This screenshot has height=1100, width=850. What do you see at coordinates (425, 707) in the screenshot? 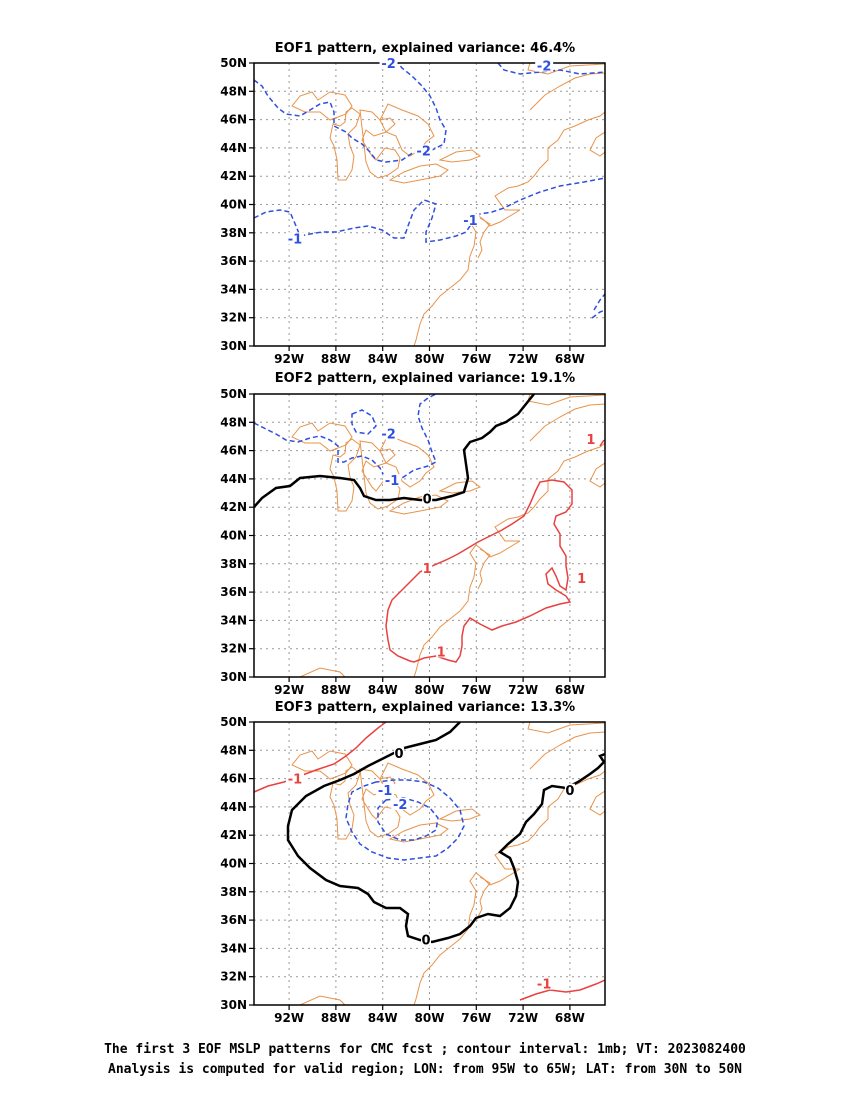
I see `panel-title: EOF3 pattern, explained variance: 13.3%` at bounding box center [425, 707].